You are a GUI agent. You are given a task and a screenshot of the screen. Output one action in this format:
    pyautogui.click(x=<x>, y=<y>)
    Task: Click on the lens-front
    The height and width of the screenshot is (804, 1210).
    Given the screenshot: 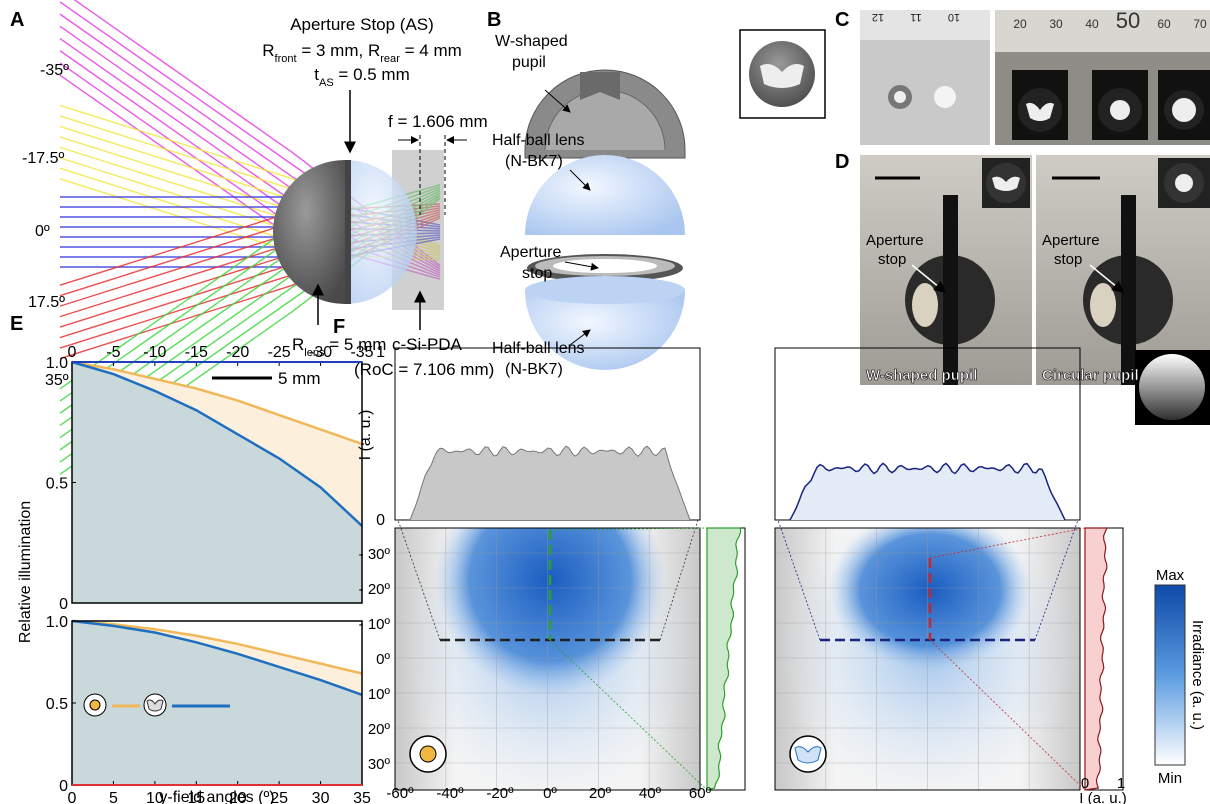 What is the action you would take?
    pyautogui.click(x=309, y=232)
    